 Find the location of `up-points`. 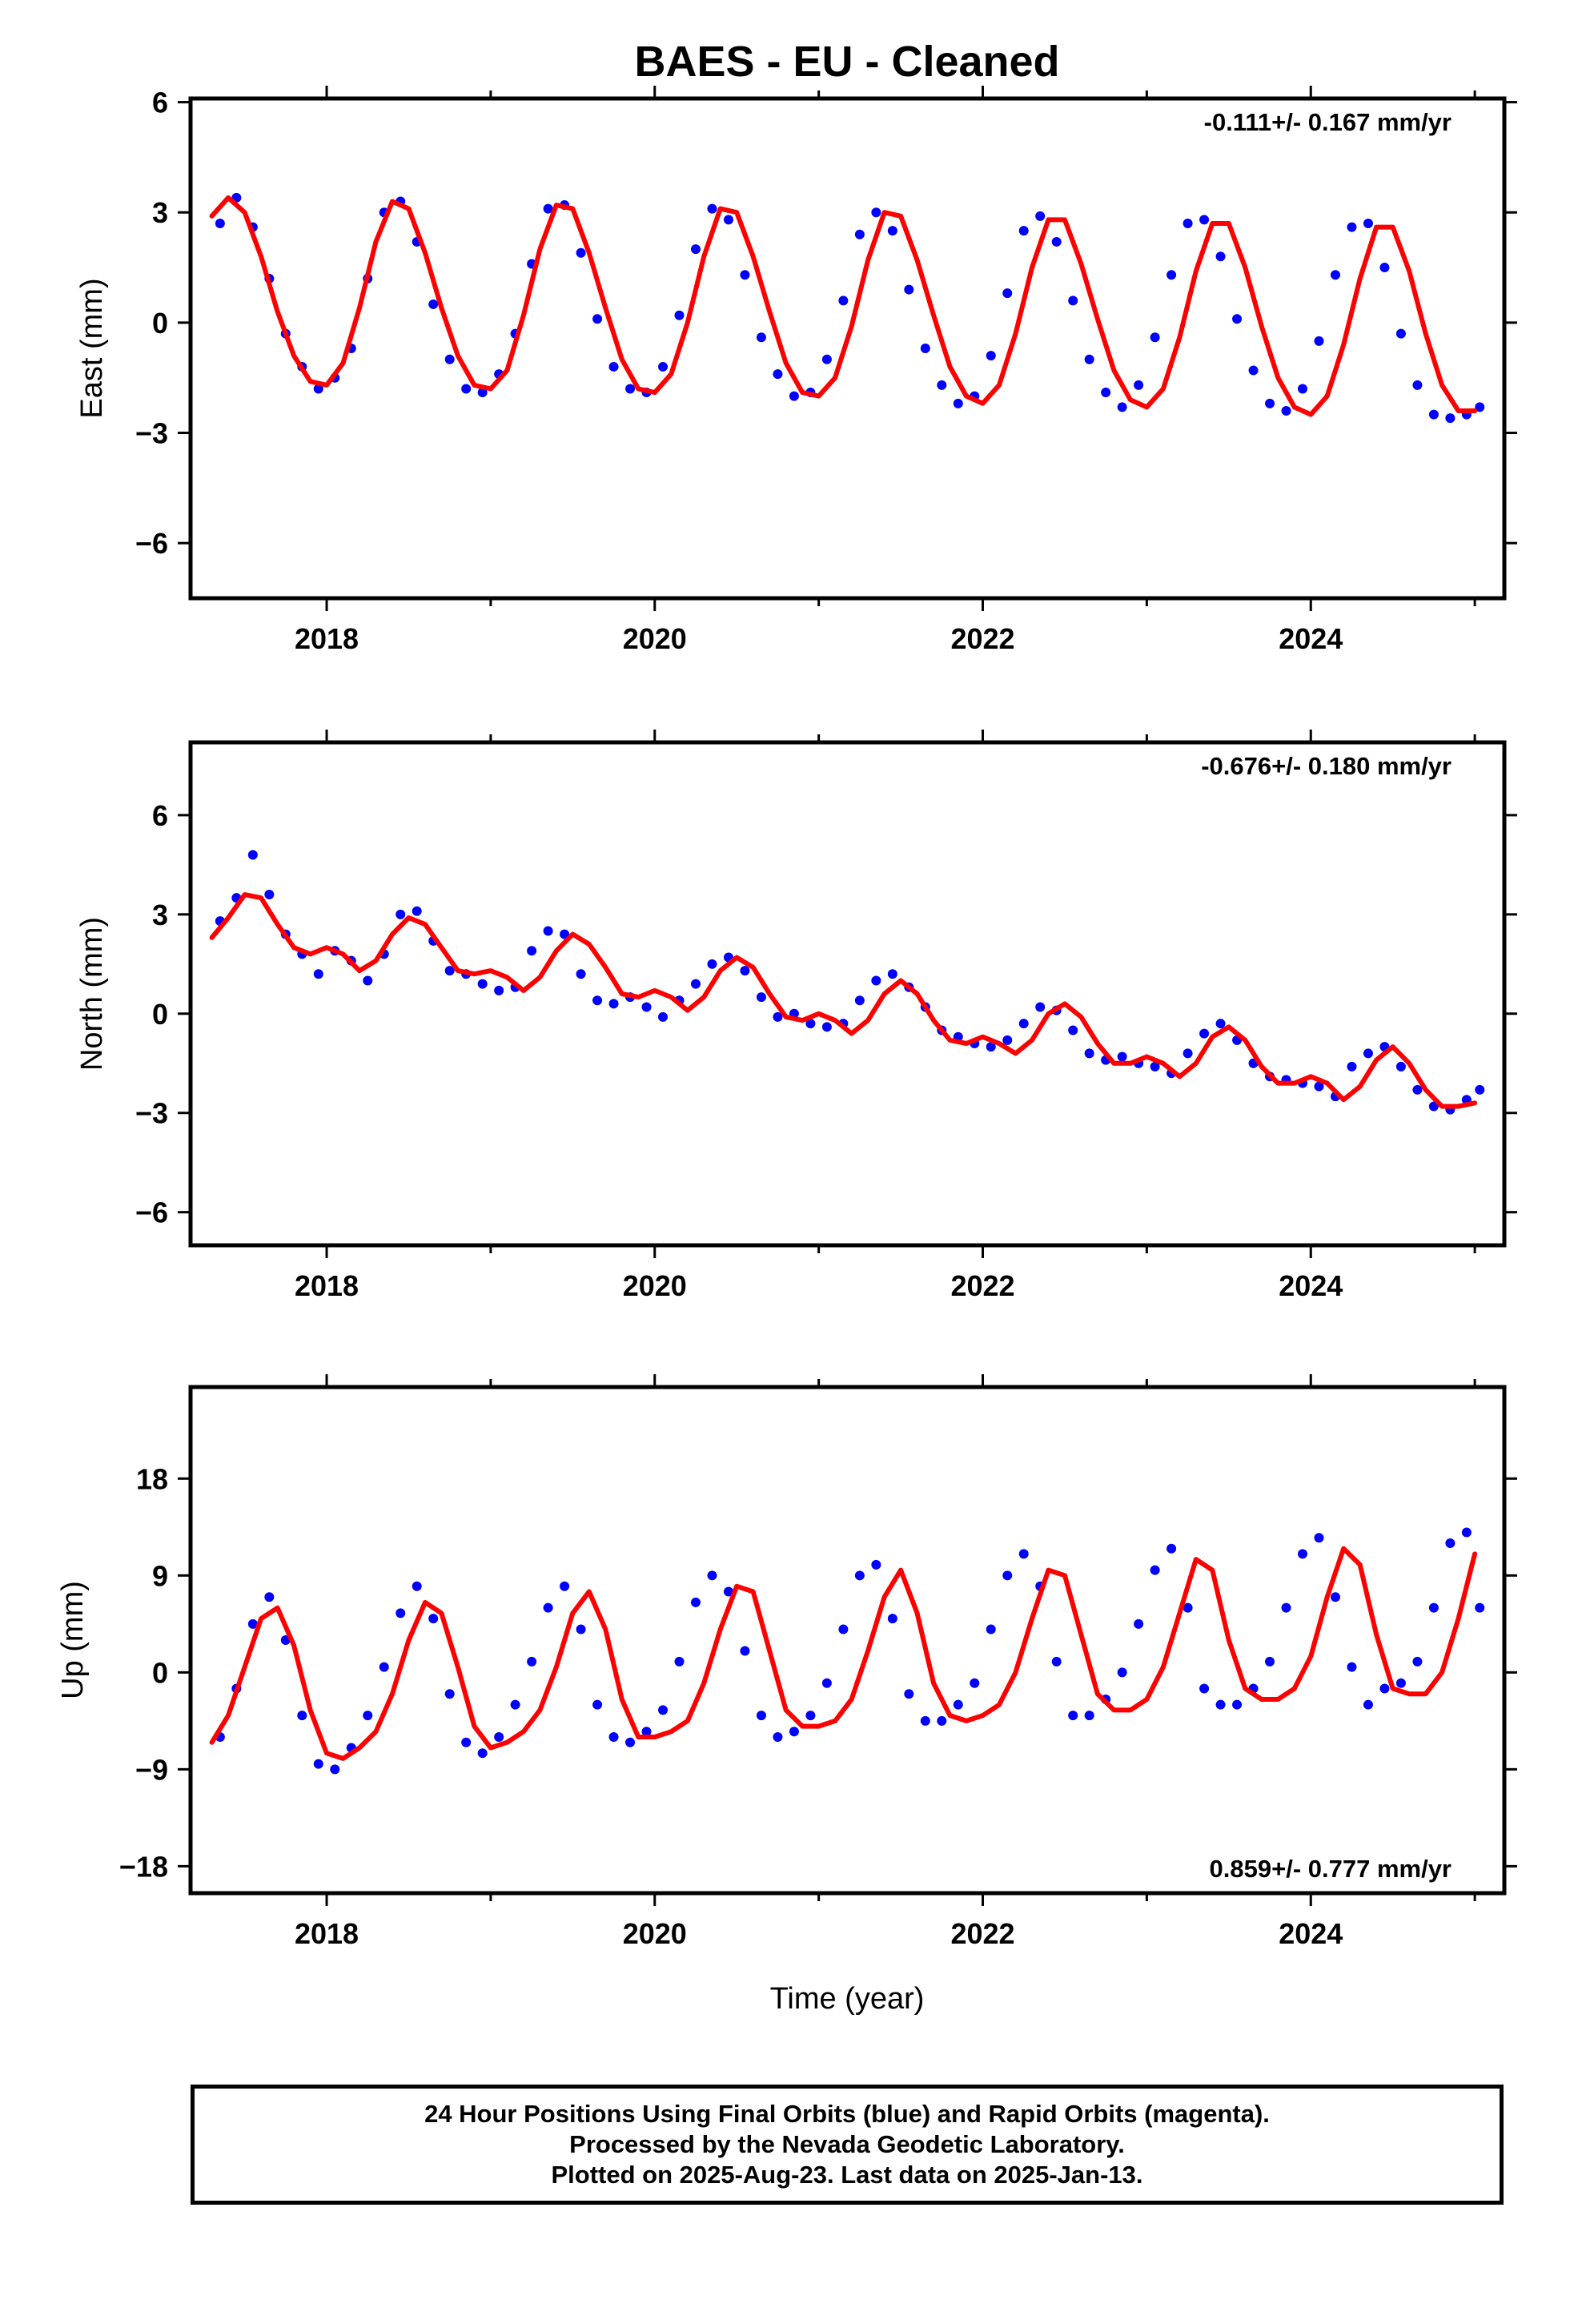

up-points is located at coordinates (850, 1651).